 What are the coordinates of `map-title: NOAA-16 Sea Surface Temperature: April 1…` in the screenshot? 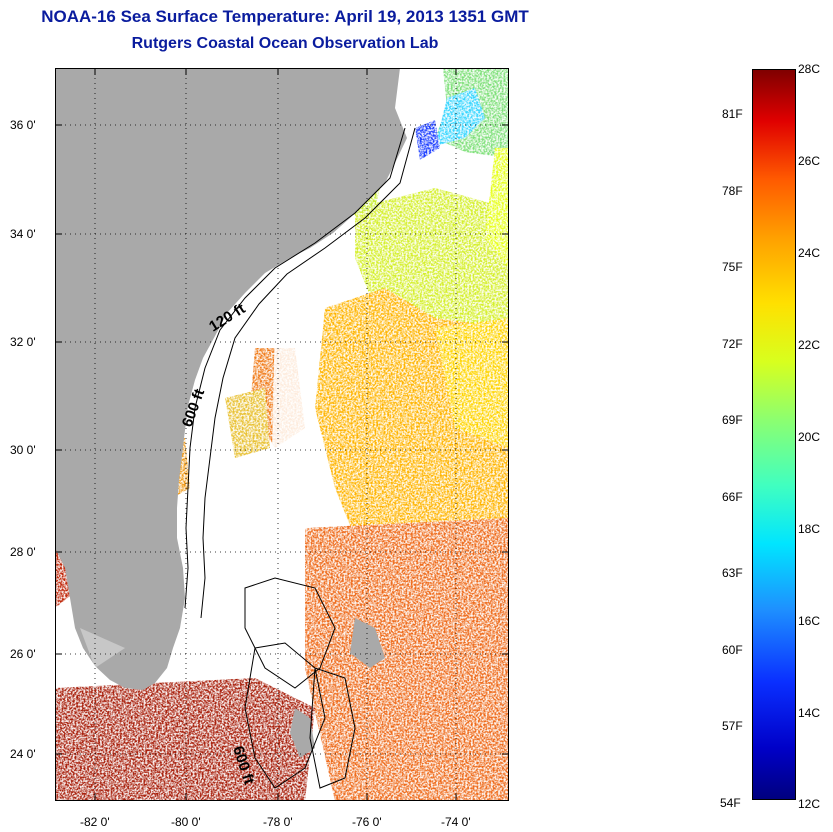 It's located at (285, 16).